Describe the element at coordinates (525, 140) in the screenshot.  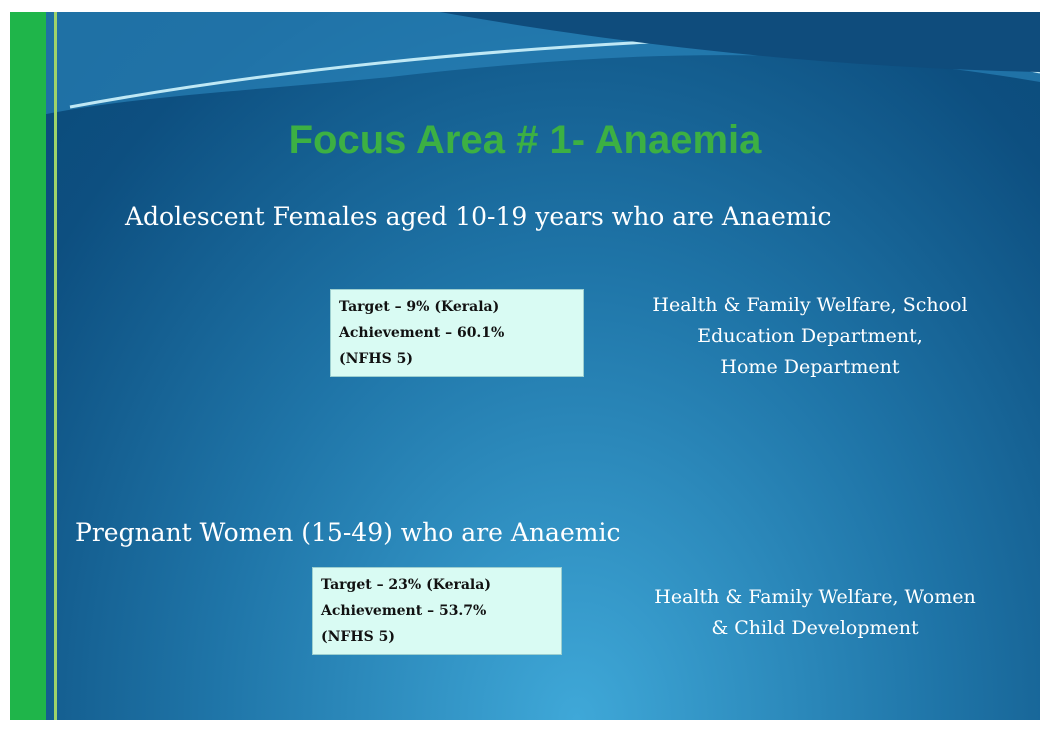
I see `title: Focus Area # 1- Anaemia` at that location.